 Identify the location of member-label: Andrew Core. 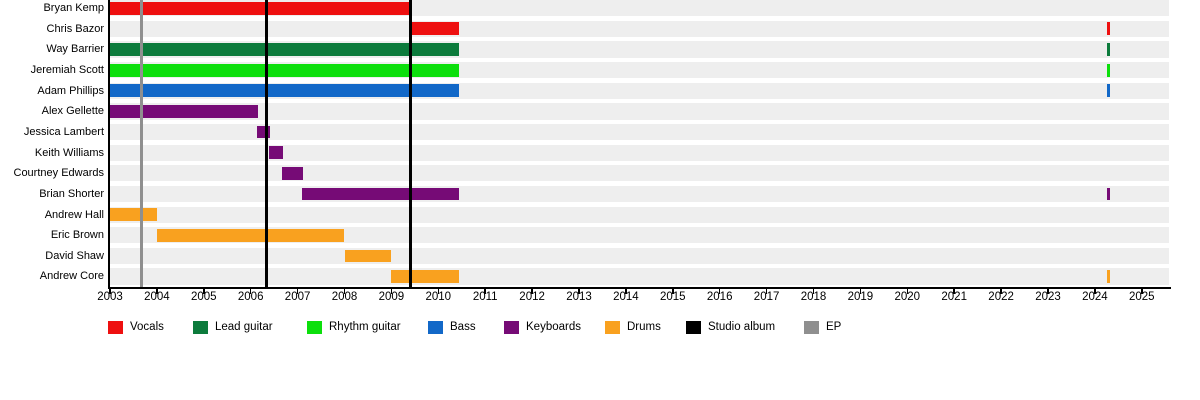
(71, 276).